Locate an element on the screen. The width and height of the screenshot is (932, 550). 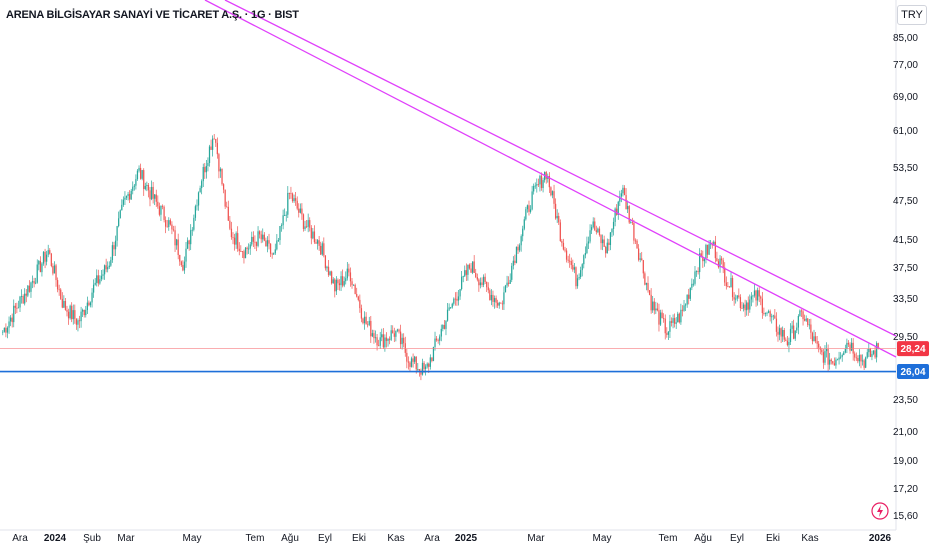
time-tick-label: Mar is located at coordinates (536, 538).